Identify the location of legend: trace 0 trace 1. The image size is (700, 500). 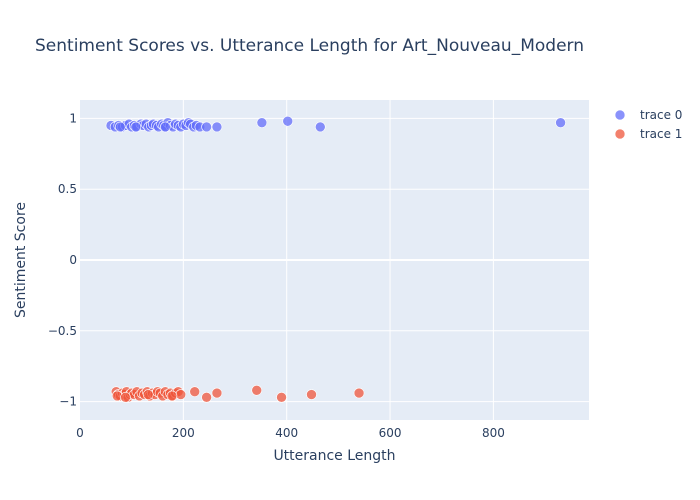
(648, 124).